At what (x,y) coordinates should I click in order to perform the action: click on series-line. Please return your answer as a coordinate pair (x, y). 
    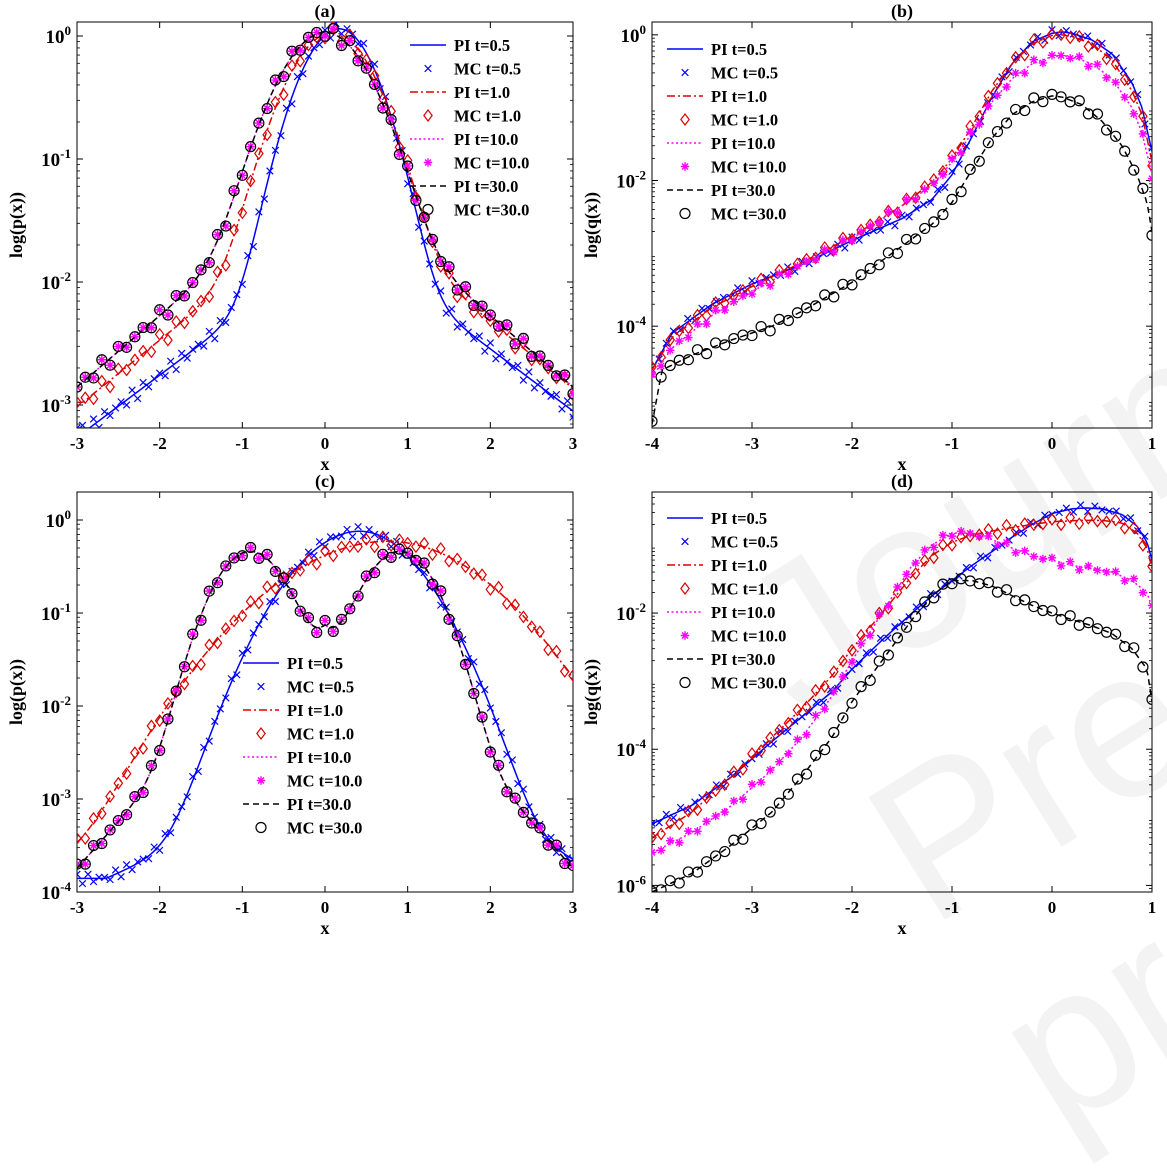
    Looking at the image, I should click on (902, 260).